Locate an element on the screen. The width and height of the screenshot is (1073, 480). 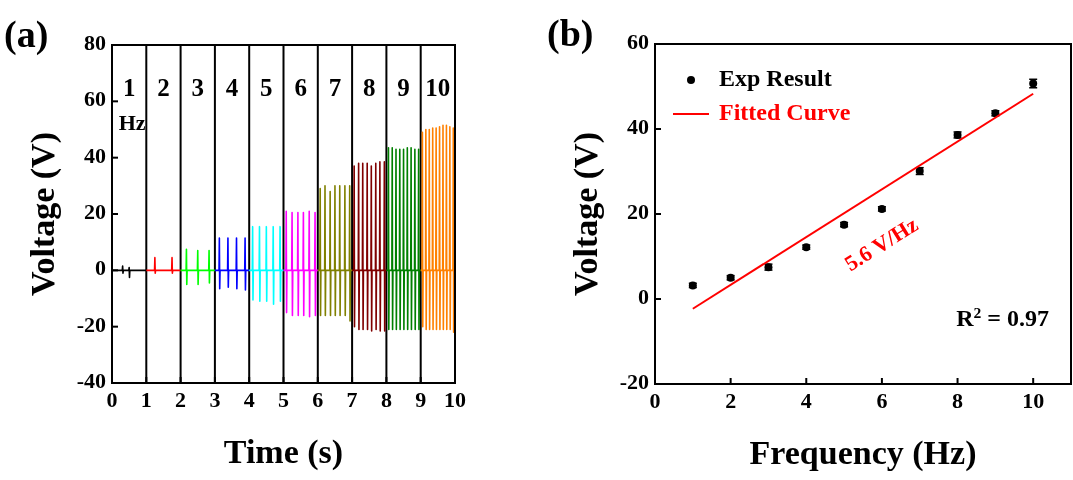
chart-title: (b) is located at coordinates (570, 33).